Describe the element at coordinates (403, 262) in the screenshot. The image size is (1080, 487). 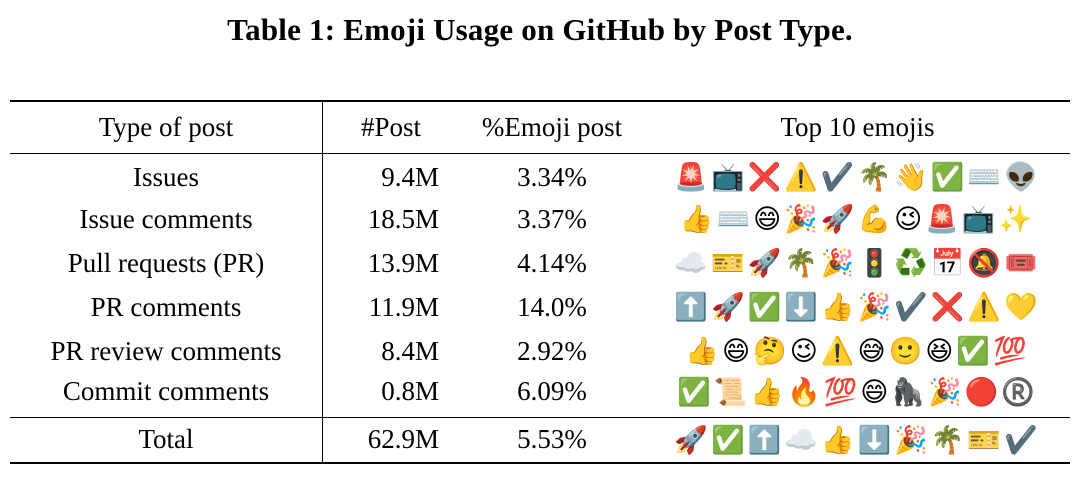
I see `cell-post-count: 13.9M` at that location.